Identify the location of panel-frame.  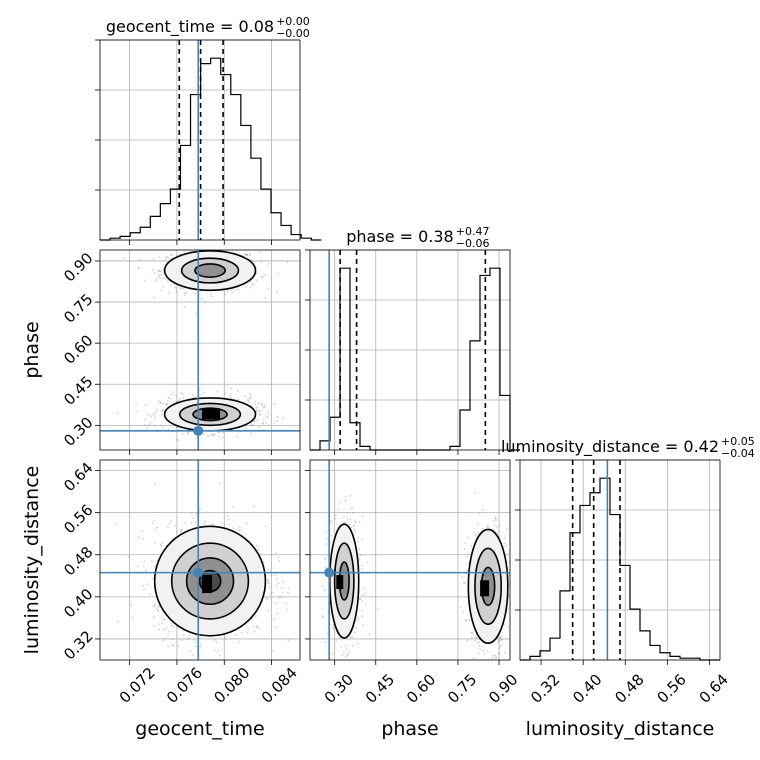
(410, 560).